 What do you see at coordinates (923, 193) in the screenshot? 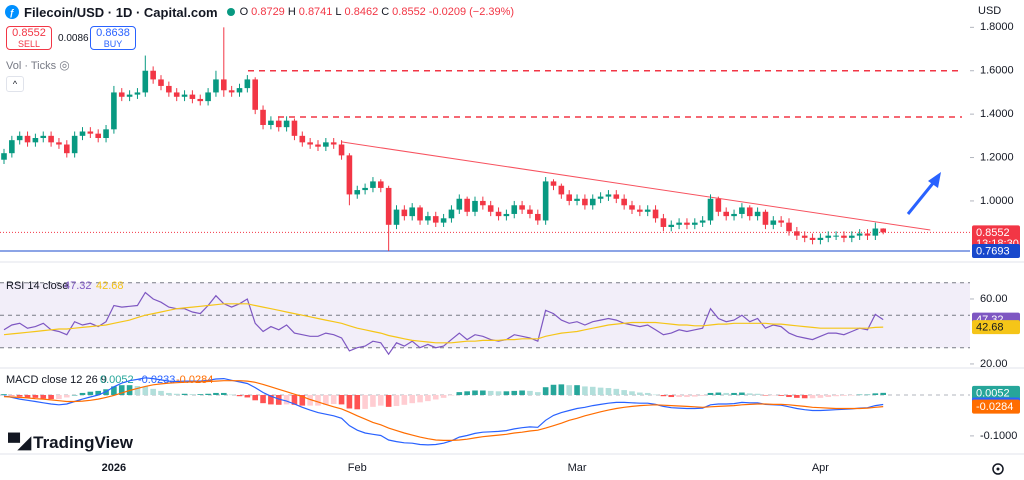
I see `arrow-annotation` at bounding box center [923, 193].